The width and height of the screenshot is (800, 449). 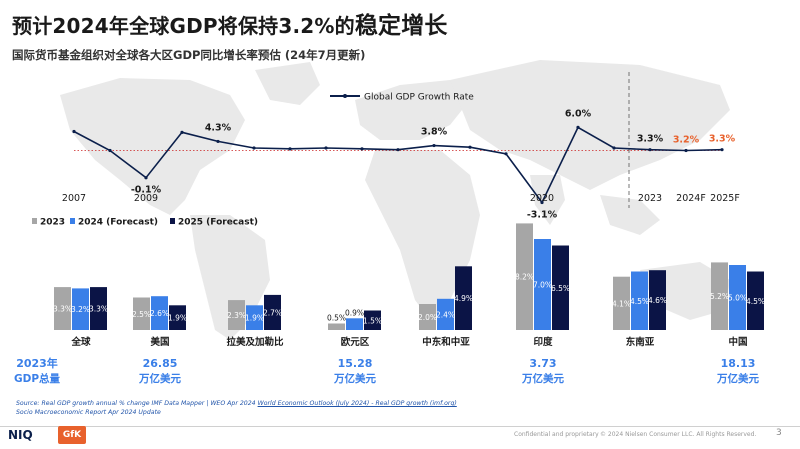 I want to click on gdp-point-2022, so click(x=614, y=148).